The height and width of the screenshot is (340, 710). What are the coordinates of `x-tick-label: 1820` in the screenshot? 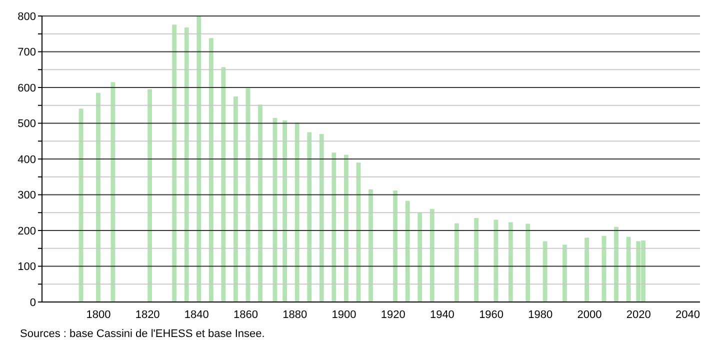 It's located at (147, 314).